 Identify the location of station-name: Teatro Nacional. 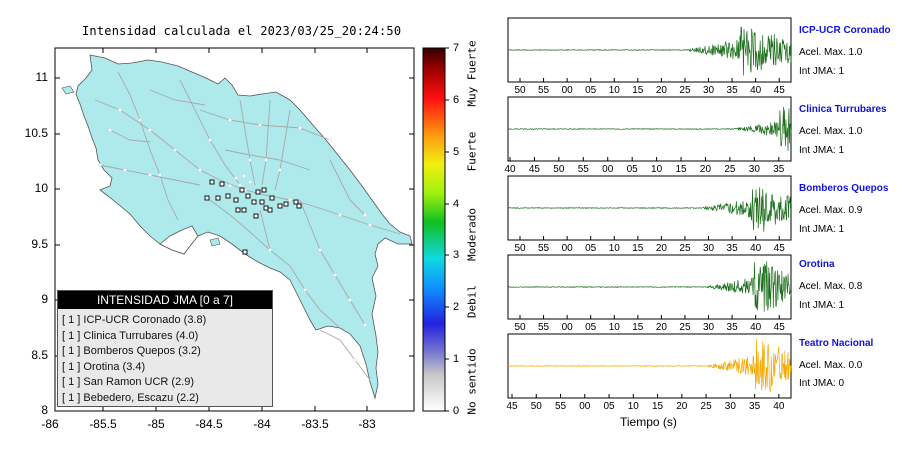
(836, 343).